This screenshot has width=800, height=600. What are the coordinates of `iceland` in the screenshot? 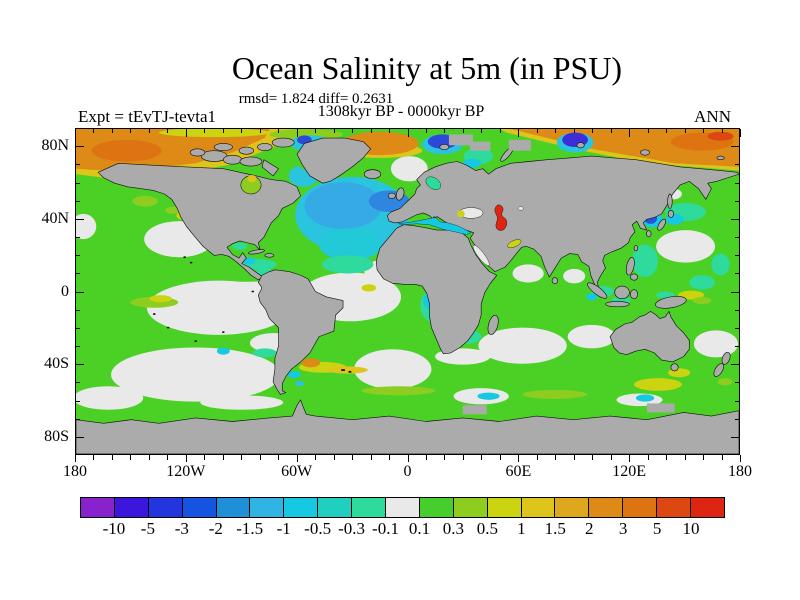 It's located at (372, 174).